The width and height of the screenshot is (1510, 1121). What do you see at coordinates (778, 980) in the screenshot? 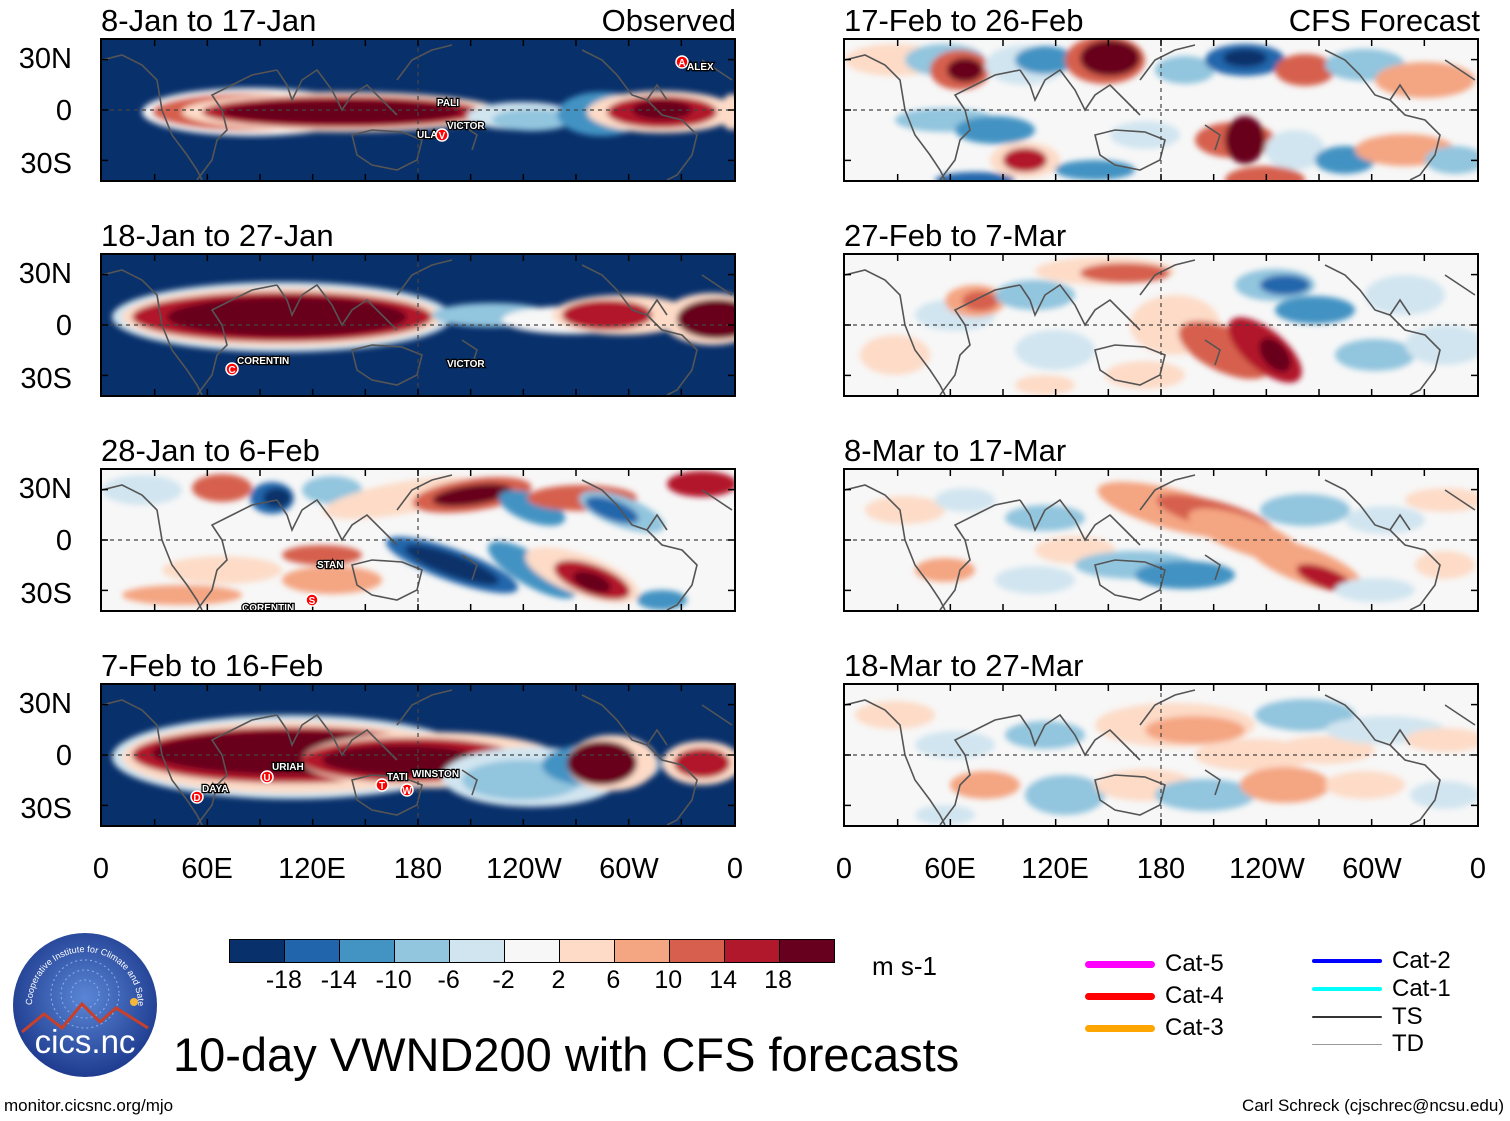
I see `colorbar-tick-label: 18` at bounding box center [778, 980].